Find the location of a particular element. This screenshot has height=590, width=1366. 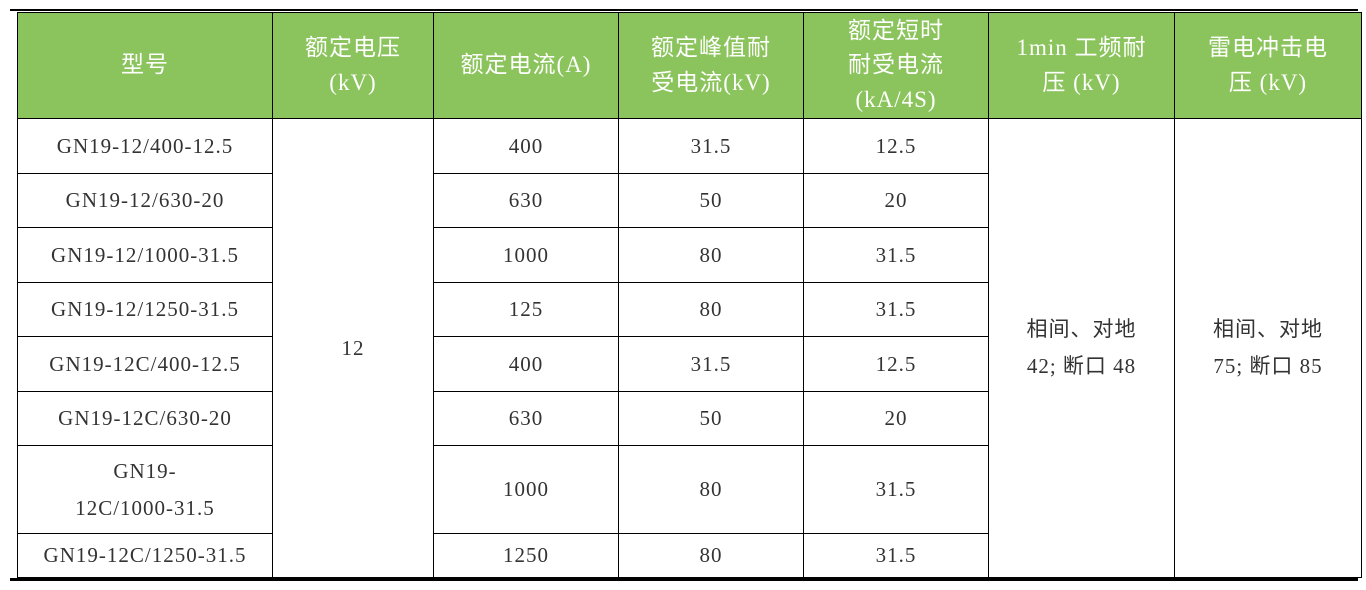

column-header-peak-withstand-current: 额定峰值耐 受电流(kV) is located at coordinates (711, 65).